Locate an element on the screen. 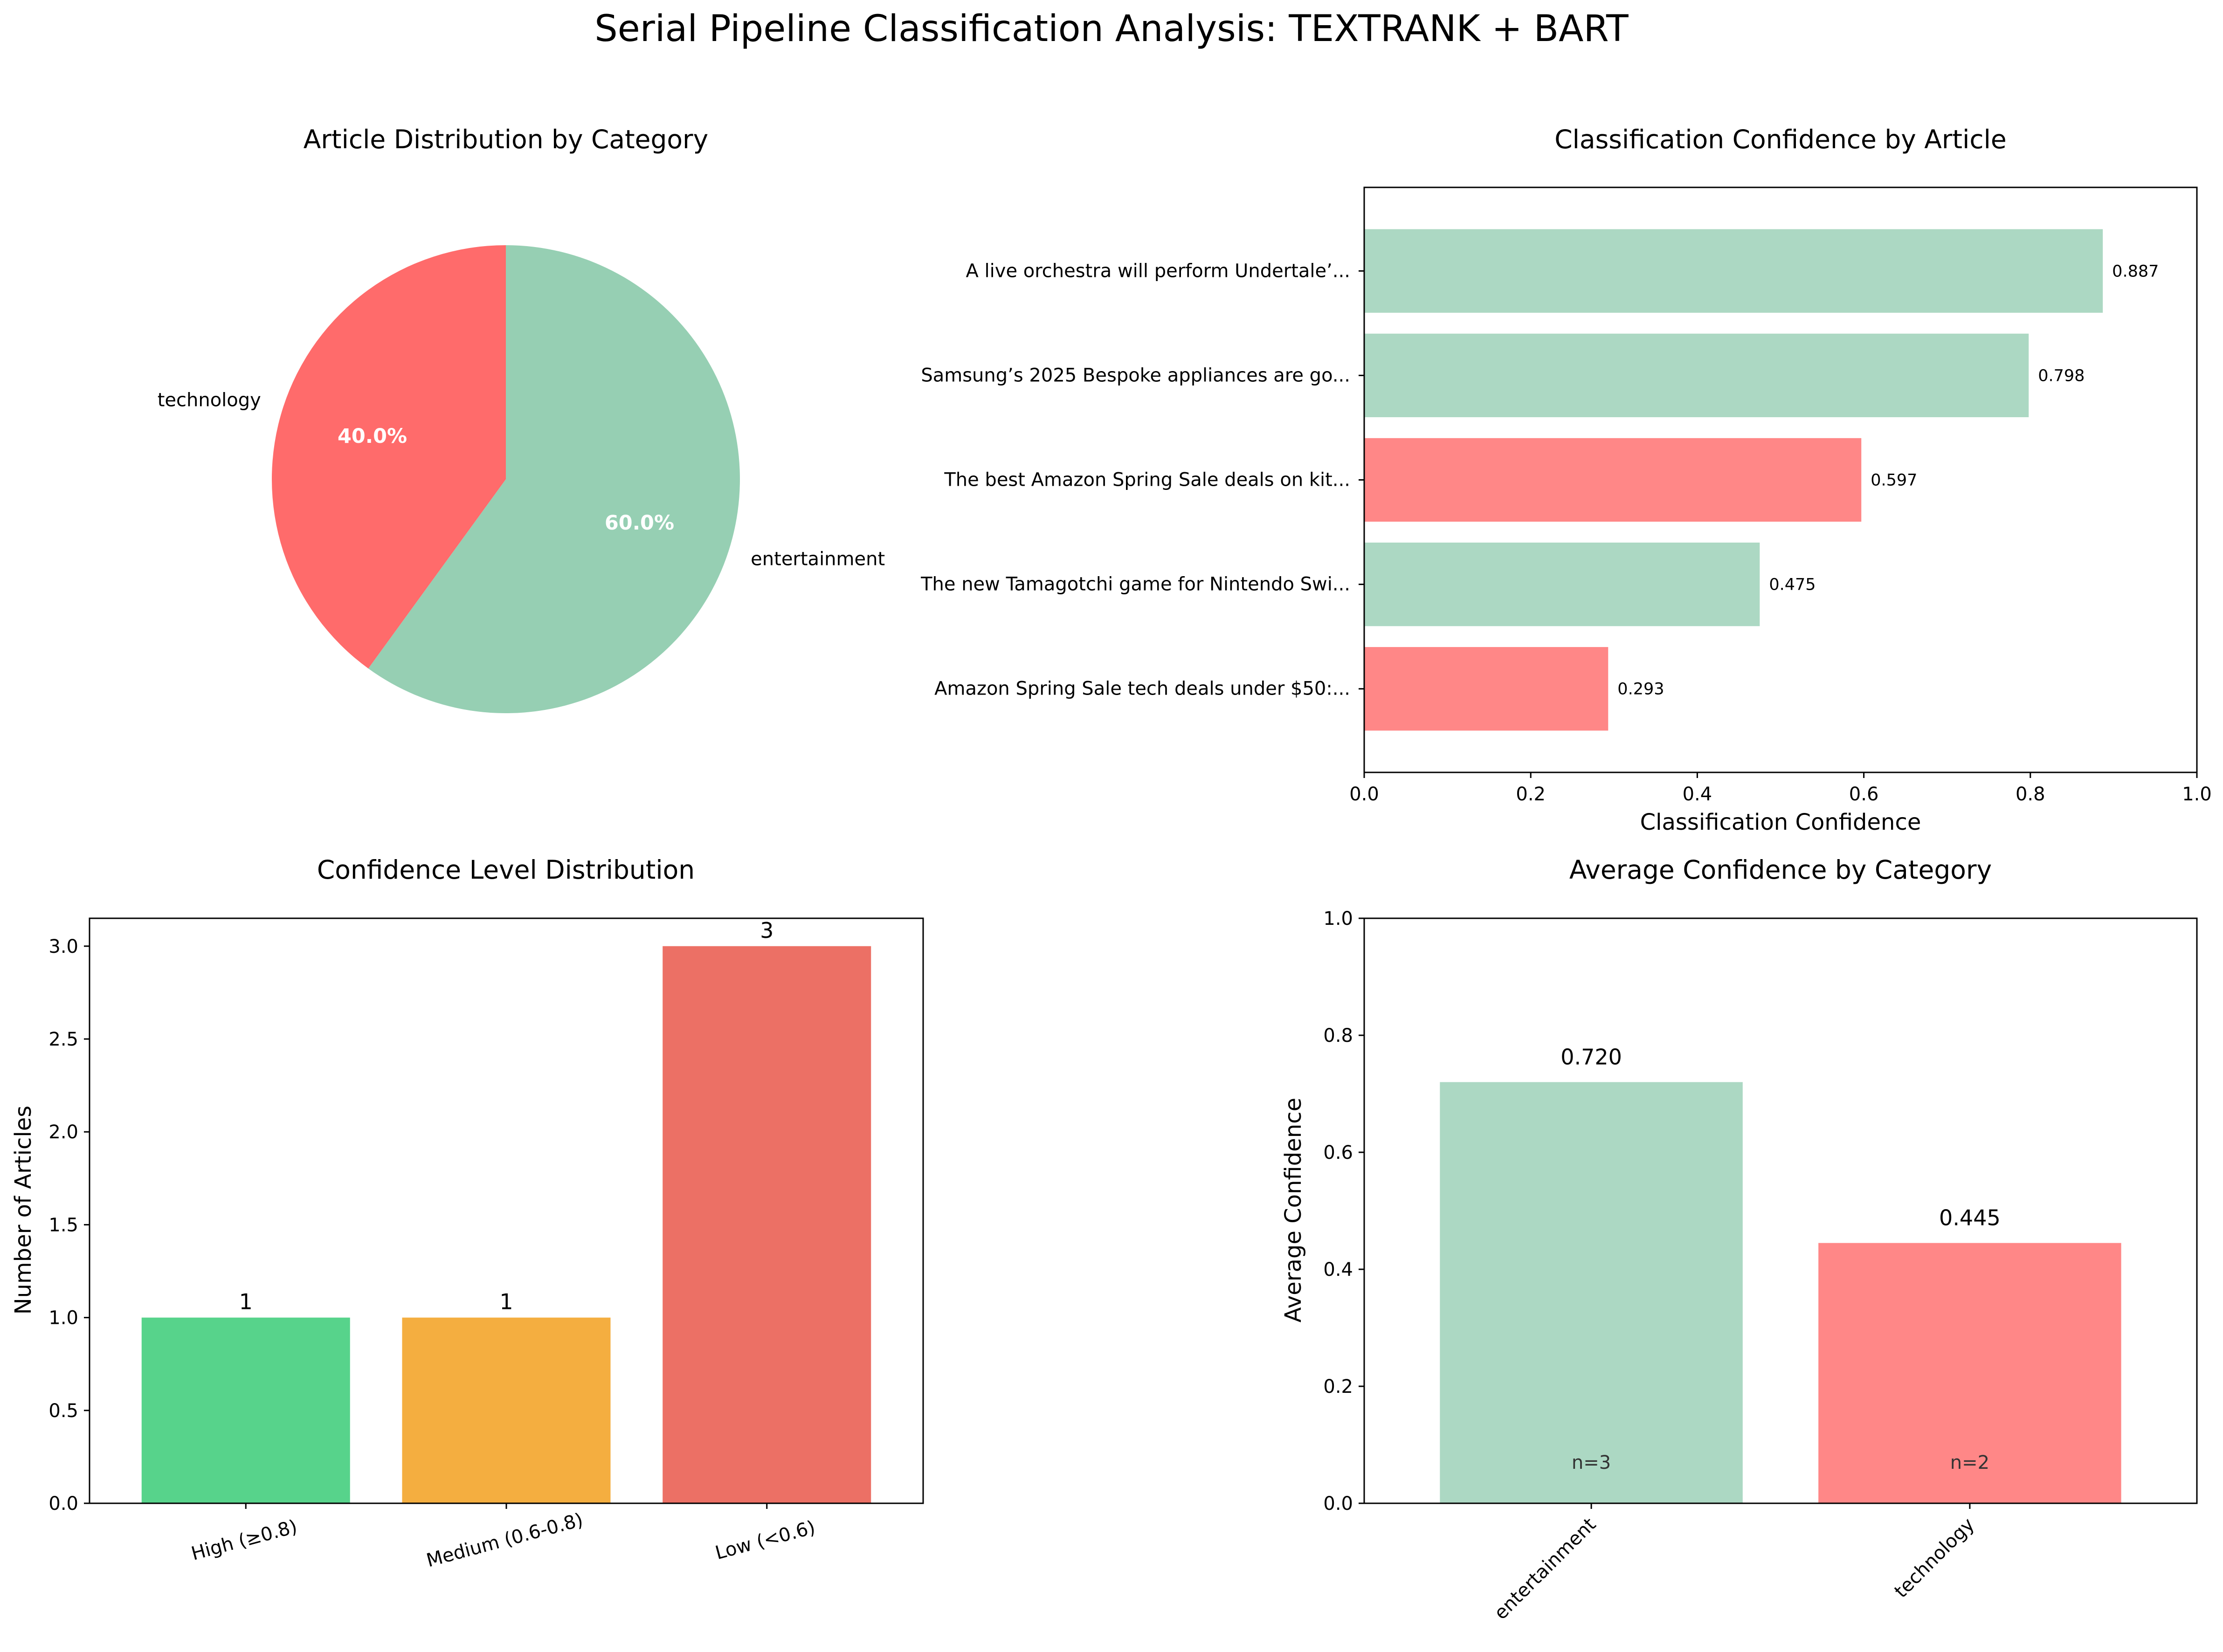 The image size is (2223, 1652). x-tick-label: 0.0 is located at coordinates (1364, 794).